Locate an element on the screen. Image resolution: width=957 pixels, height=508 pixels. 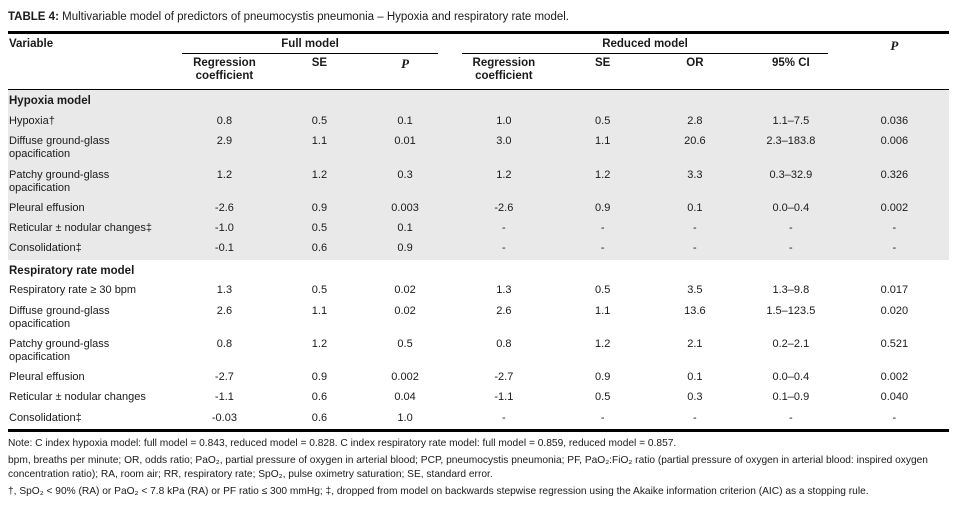
header-row-groups: Variable Full model Reduced model P is located at coordinates (478, 62).